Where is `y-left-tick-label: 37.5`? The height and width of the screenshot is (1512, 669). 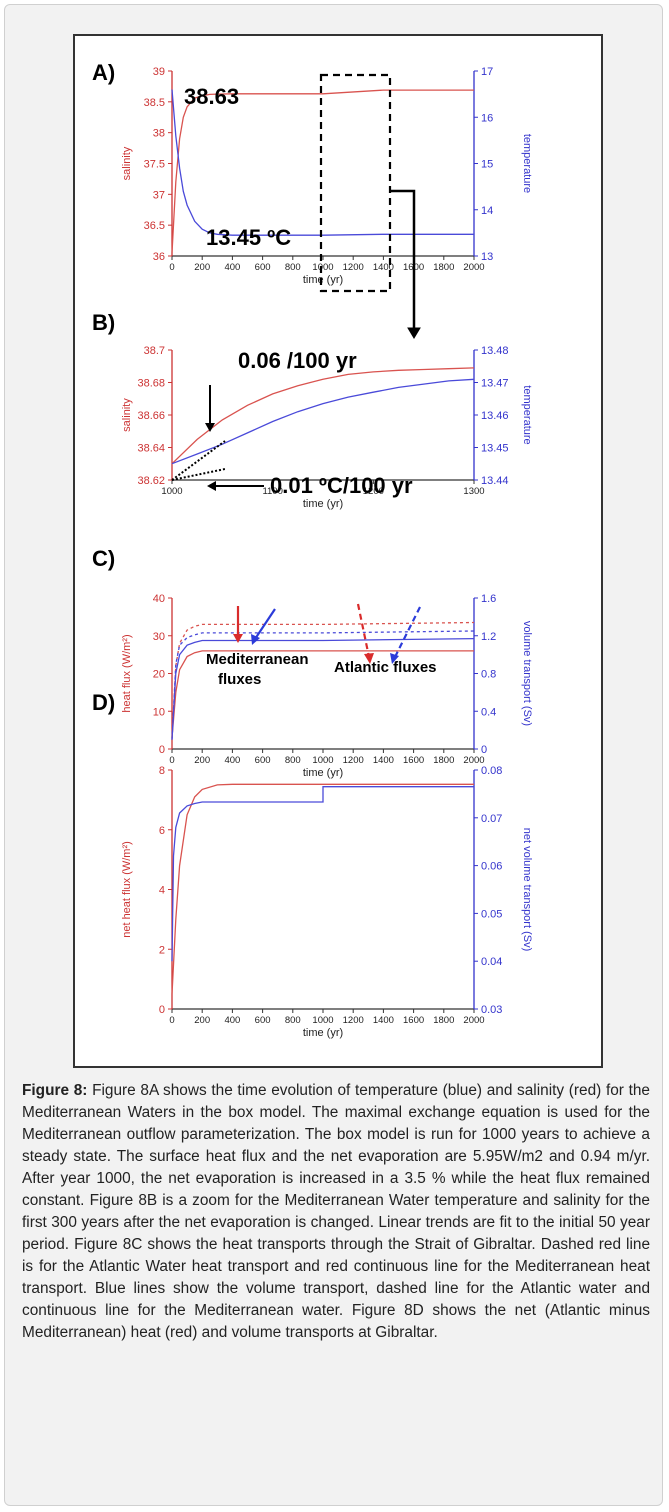 y-left-tick-label: 37.5 is located at coordinates (154, 165).